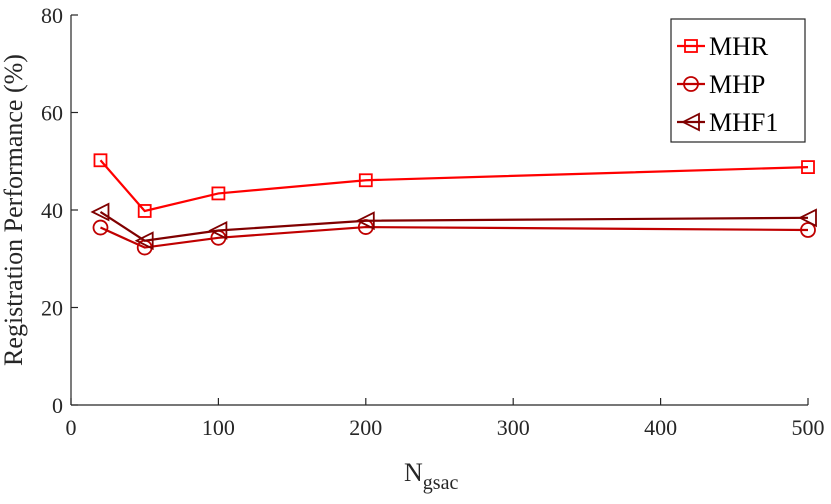  I want to click on legend-item-mhp: MHP, so click(721, 84).